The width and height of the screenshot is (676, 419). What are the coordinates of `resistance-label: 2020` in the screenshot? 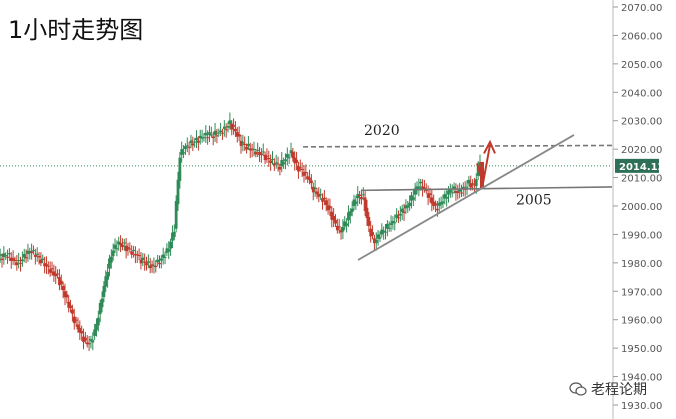 It's located at (382, 131).